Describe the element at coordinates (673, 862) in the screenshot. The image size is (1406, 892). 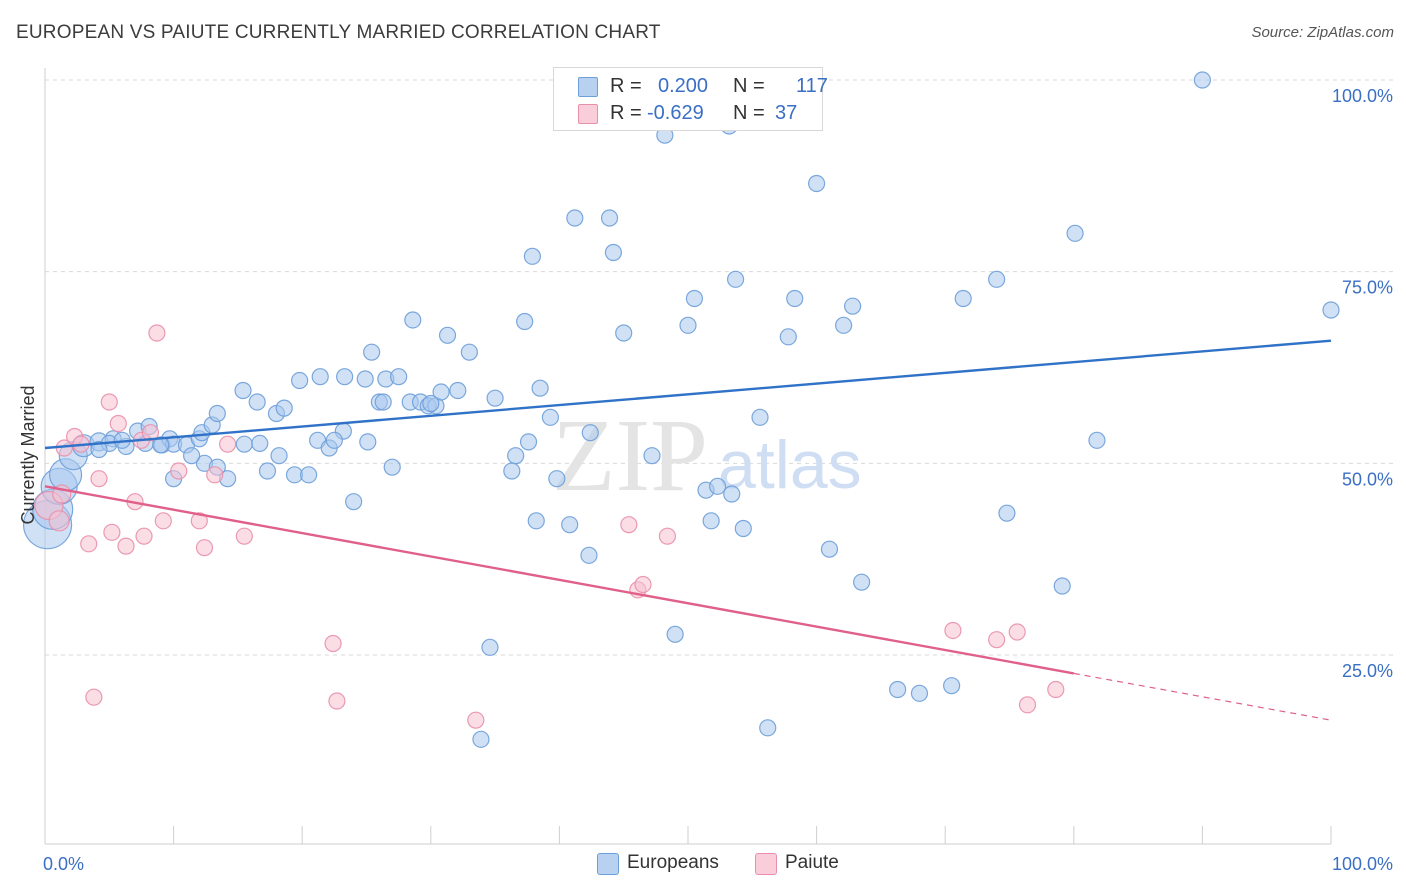
I see `legend-europeans-label: Europeans` at that location.